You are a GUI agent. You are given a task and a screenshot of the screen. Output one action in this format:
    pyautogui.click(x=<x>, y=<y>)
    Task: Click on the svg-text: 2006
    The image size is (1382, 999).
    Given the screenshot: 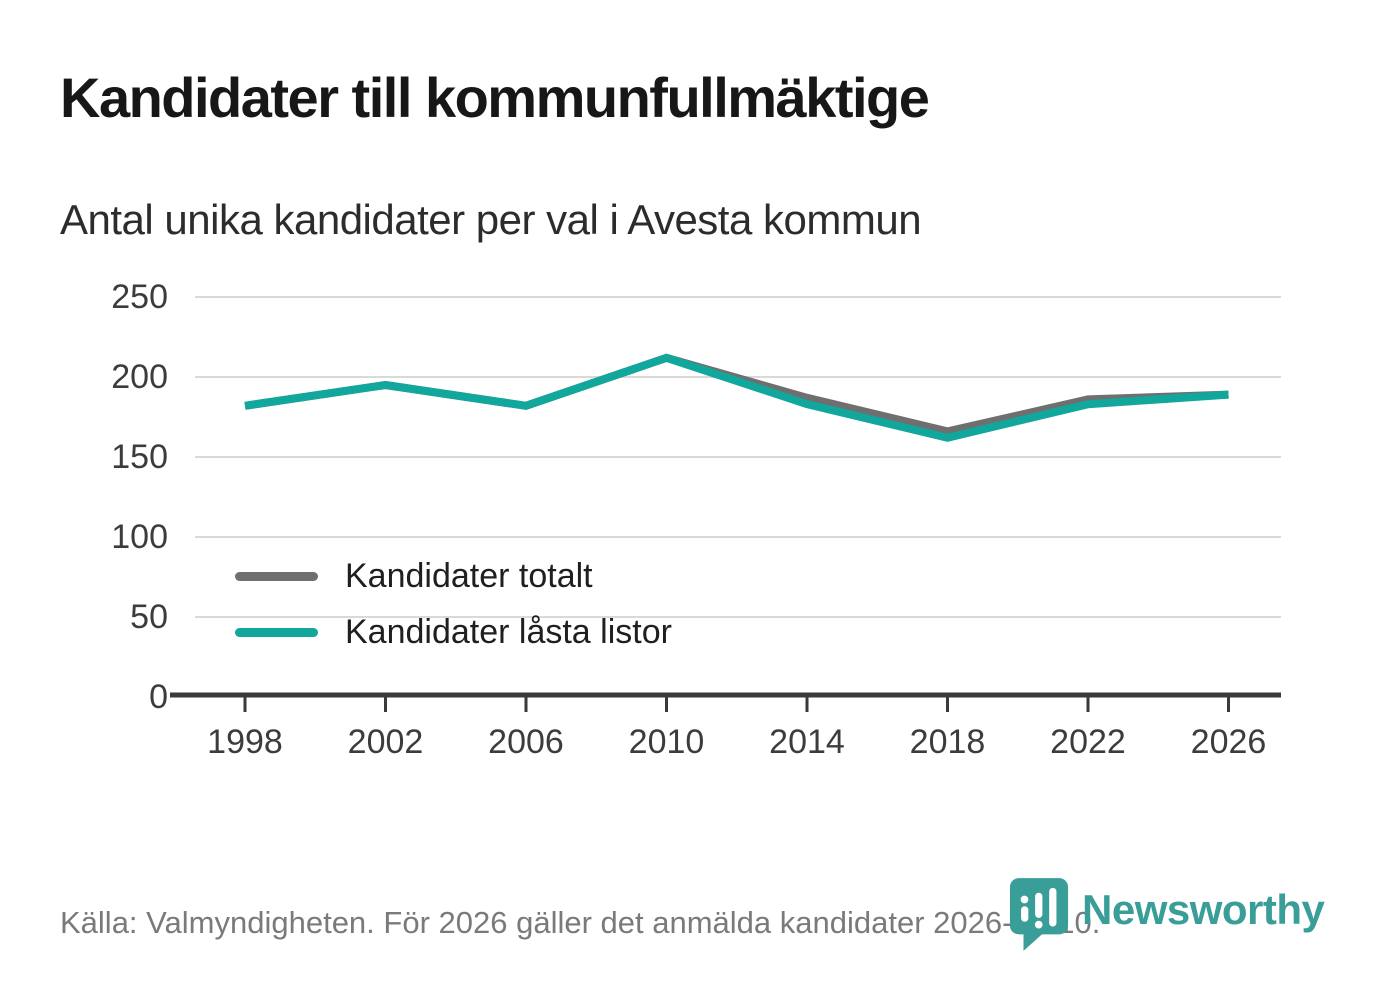 What is the action you would take?
    pyautogui.click(x=526, y=742)
    